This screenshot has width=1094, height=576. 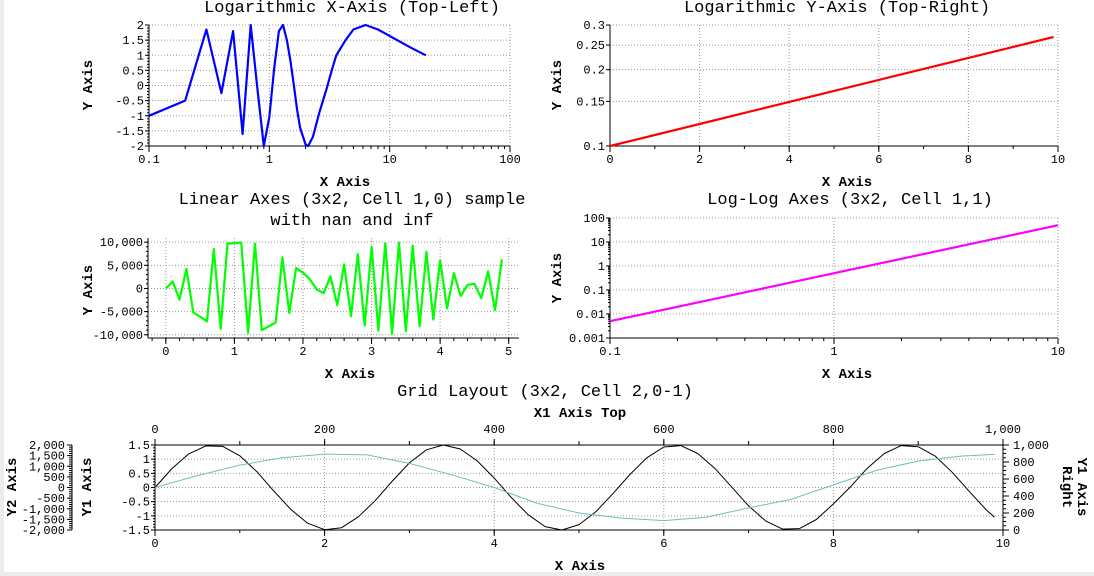 I want to click on x2-tick-label: 200, so click(x=325, y=430).